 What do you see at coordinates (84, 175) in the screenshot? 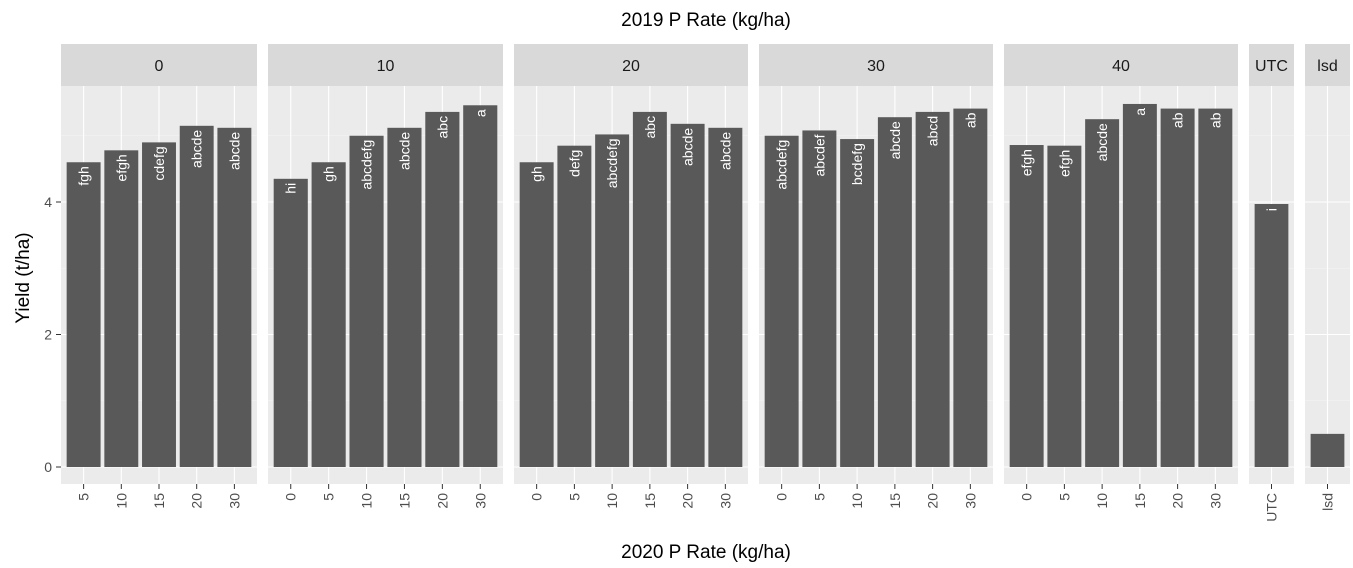
I see `bar-letter-label: fgh` at bounding box center [84, 175].